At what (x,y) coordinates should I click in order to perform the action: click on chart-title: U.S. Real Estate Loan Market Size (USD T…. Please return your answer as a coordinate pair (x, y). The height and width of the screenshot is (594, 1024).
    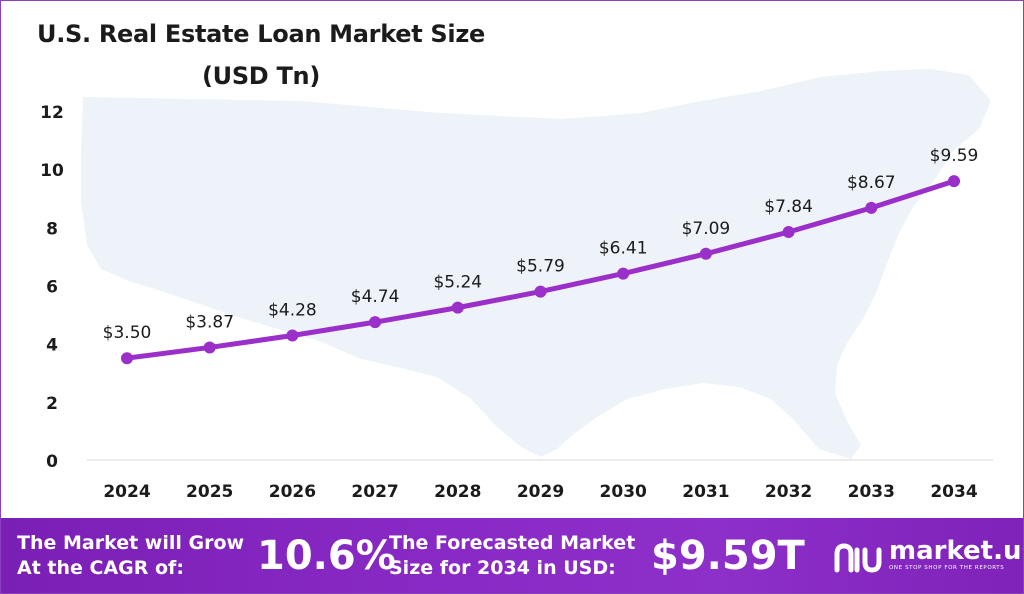
    Looking at the image, I should click on (261, 55).